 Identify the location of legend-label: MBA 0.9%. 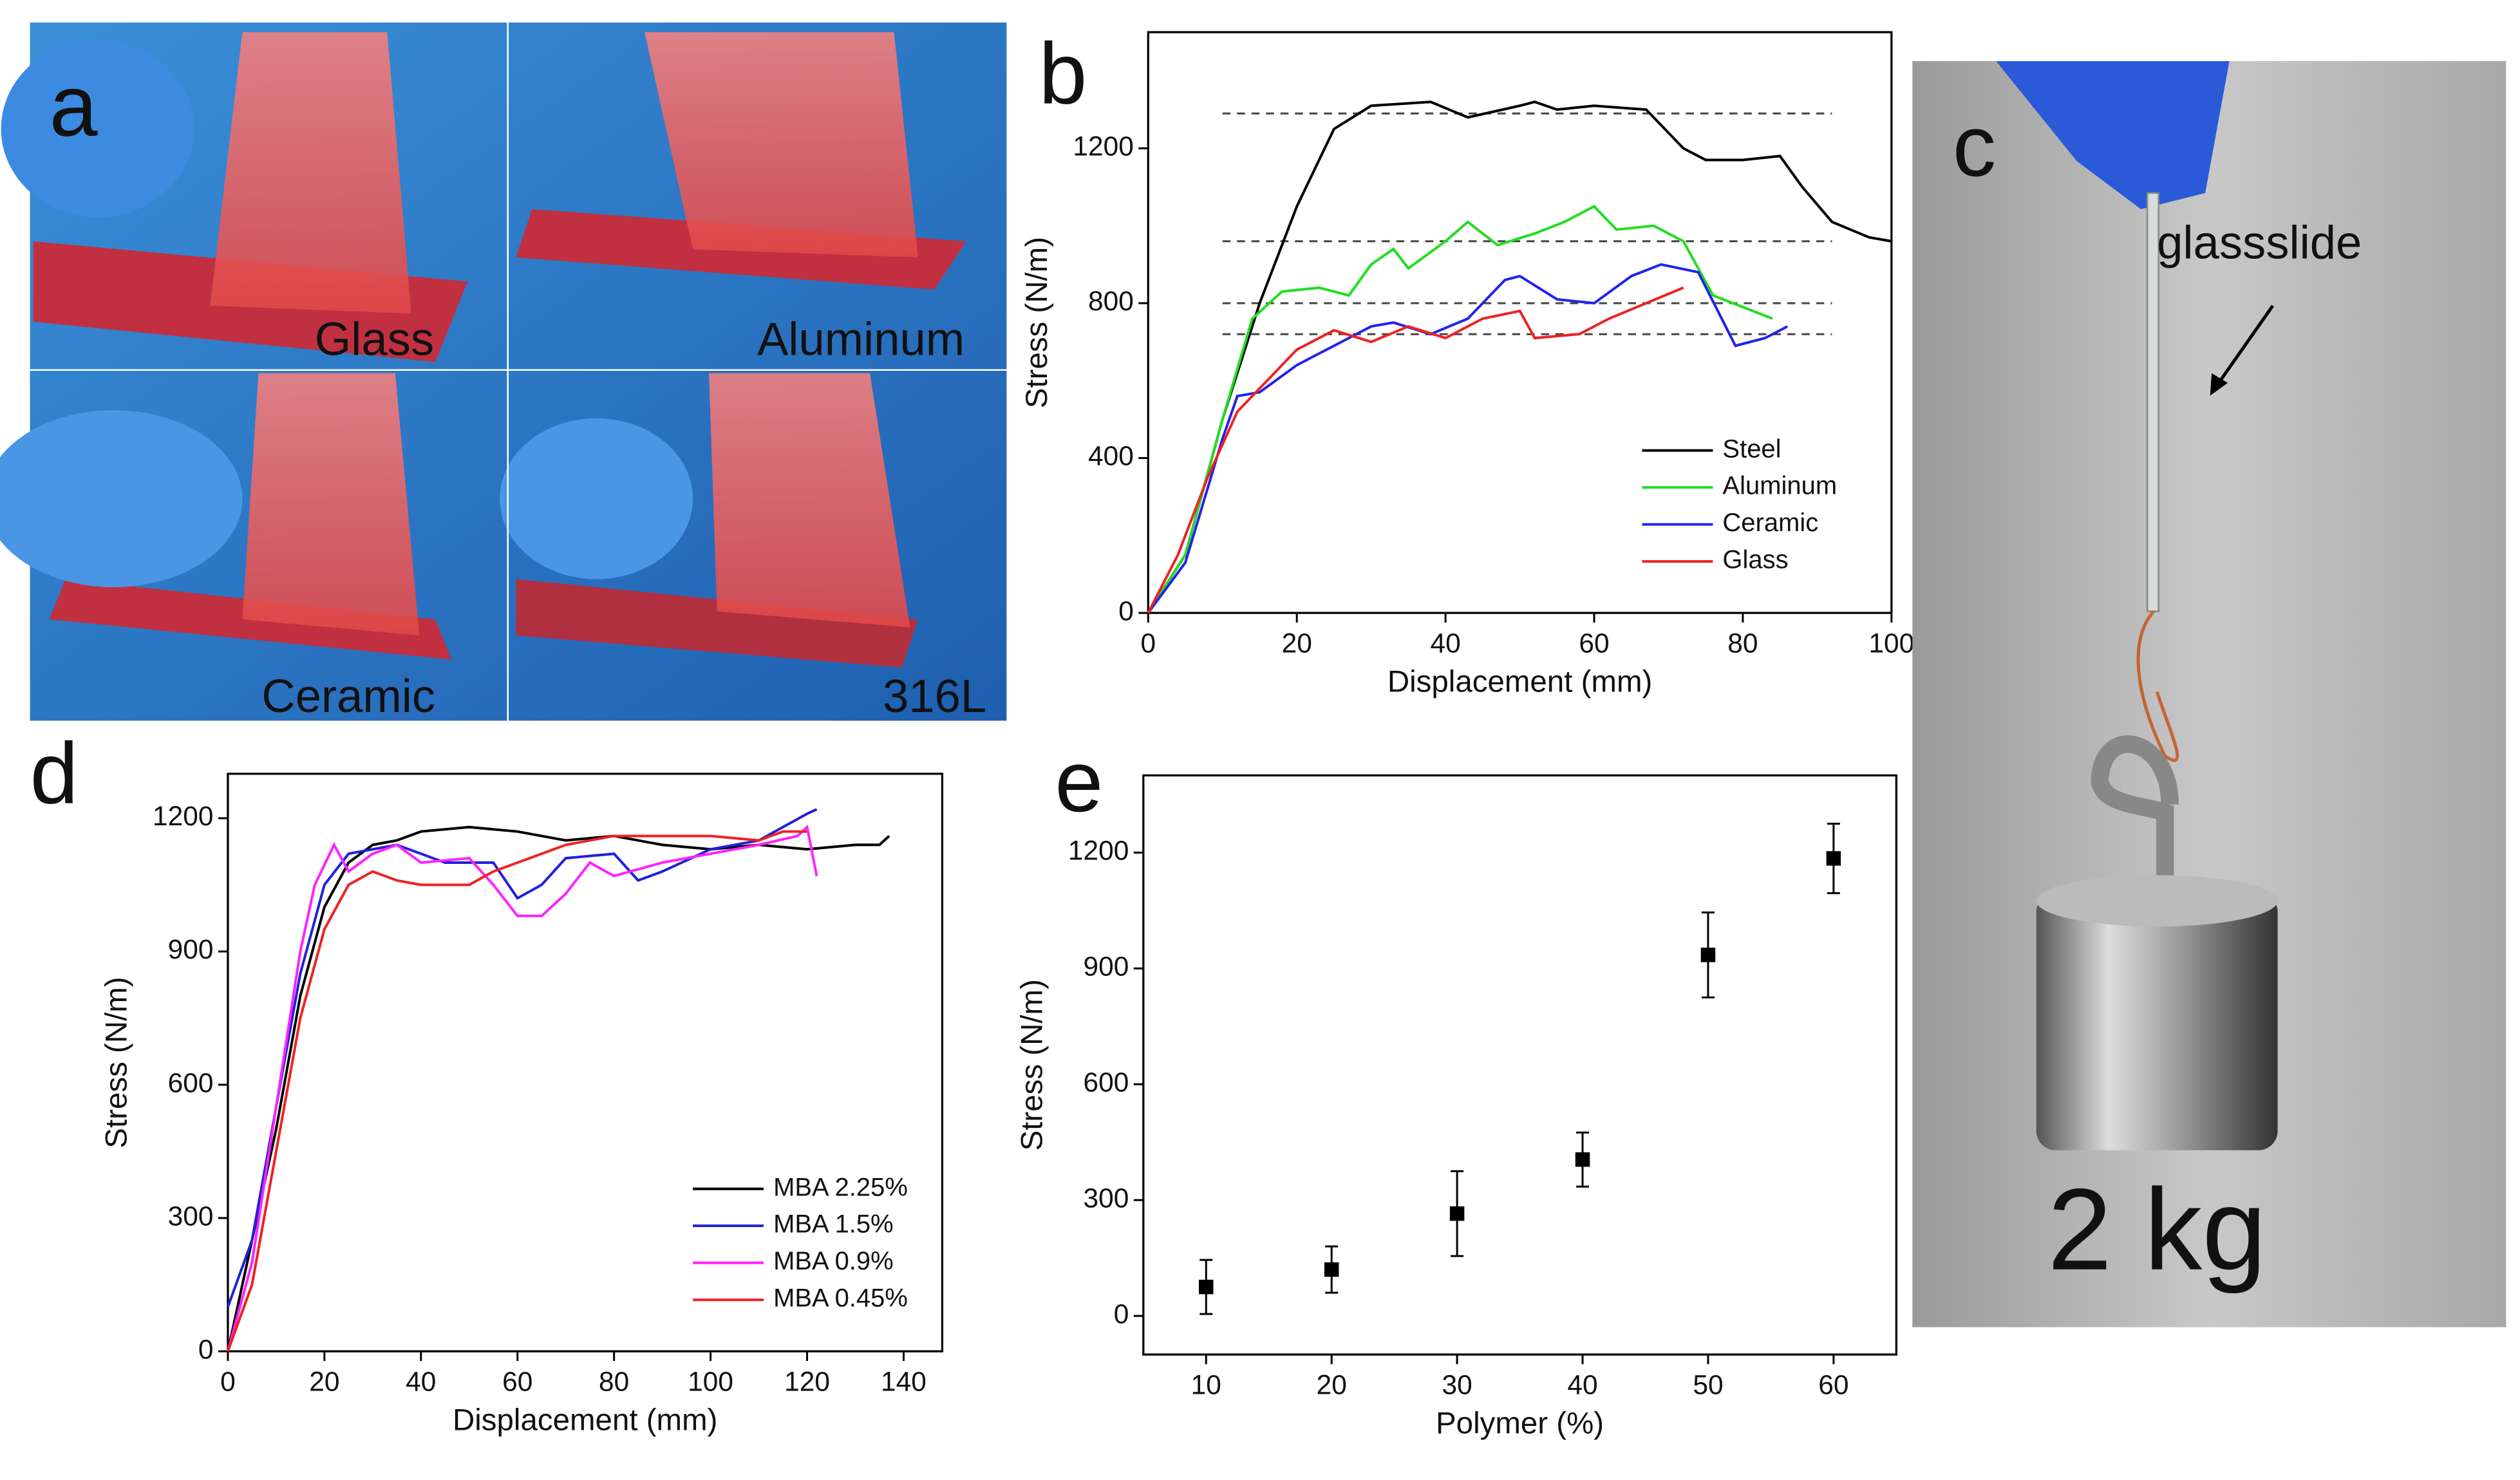
(833, 1261).